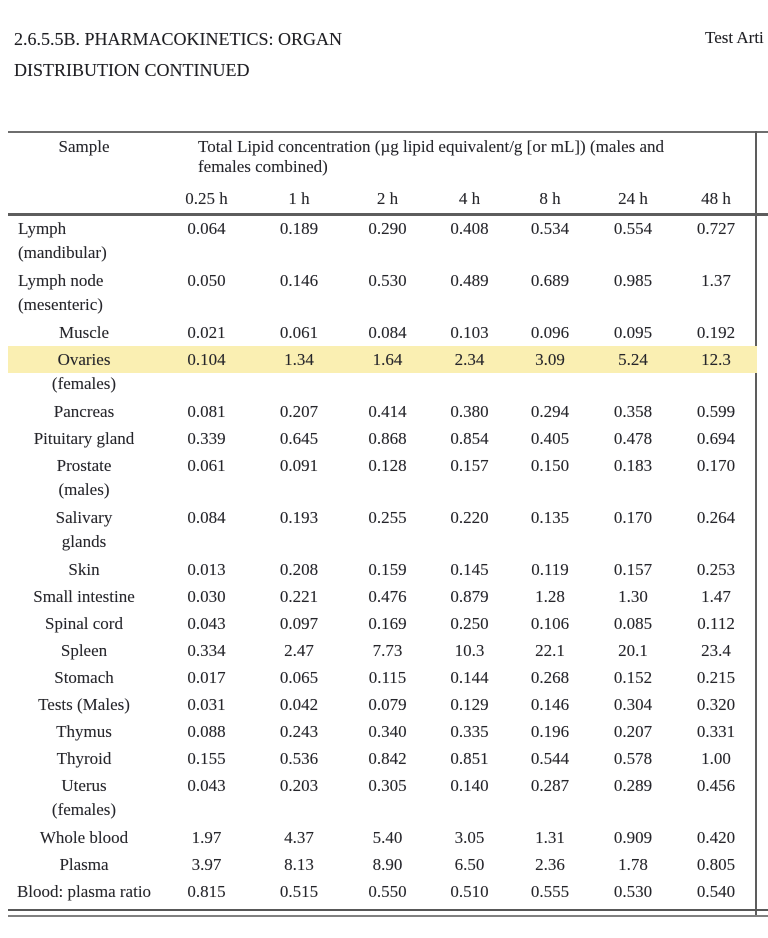 The width and height of the screenshot is (768, 938). I want to click on time-header-row: 0.25 h 1 h 2 h 4 h 8 h 24 h 48 h, so click(382, 196).